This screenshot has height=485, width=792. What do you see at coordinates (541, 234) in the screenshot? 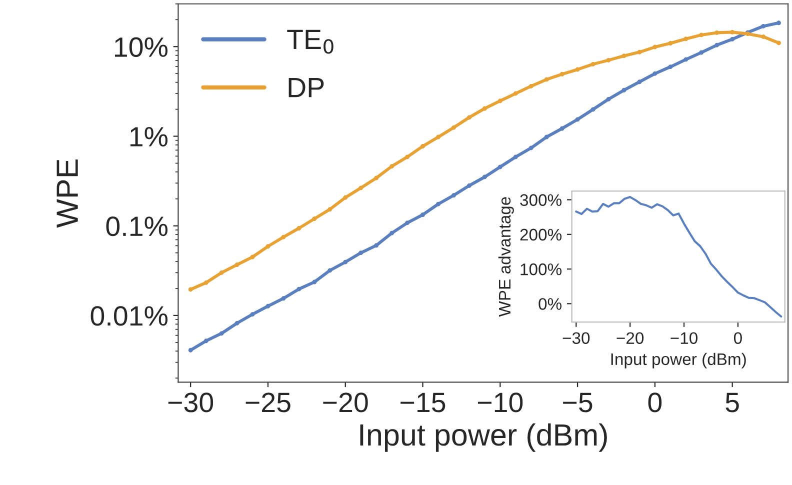
I see `y-tick-label: 200%` at bounding box center [541, 234].